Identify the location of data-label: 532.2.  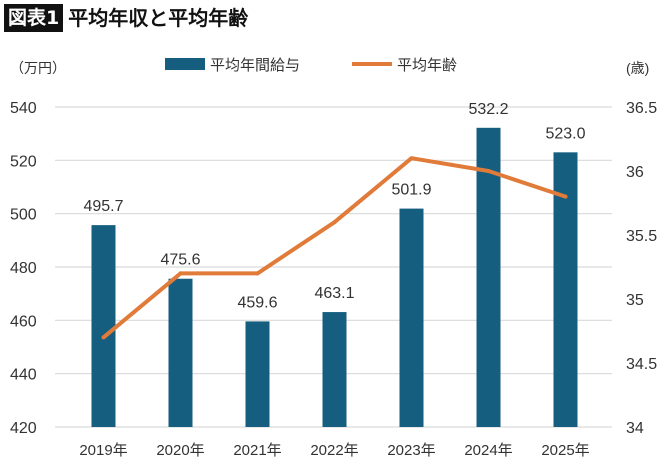
(488, 109).